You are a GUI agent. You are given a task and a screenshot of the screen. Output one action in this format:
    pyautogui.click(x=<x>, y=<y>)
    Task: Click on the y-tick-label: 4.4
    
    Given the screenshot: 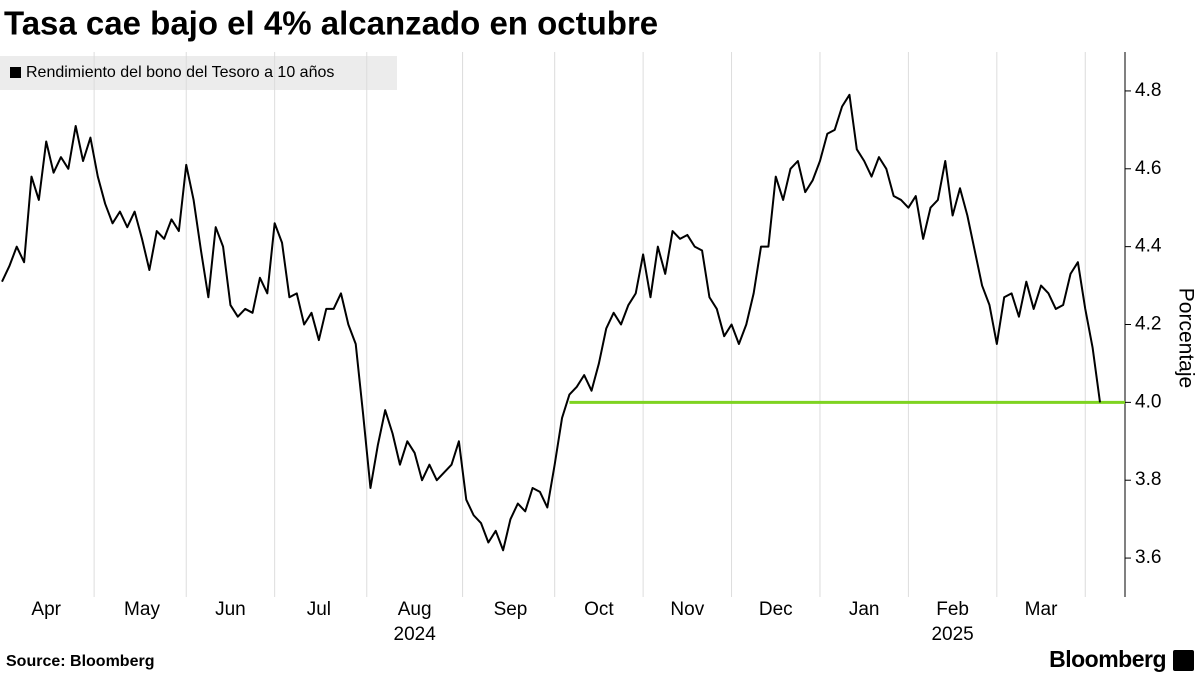 What is the action you would take?
    pyautogui.click(x=1148, y=246)
    